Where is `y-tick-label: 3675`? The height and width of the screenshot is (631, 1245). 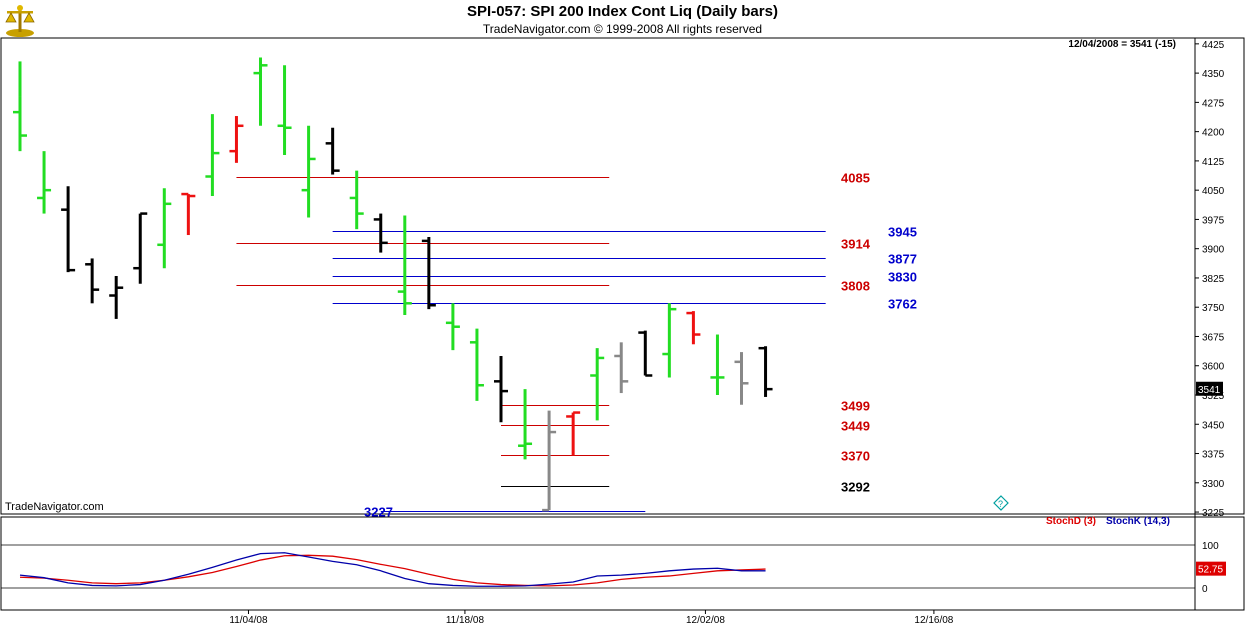
y-tick-label: 3675 is located at coordinates (1213, 337).